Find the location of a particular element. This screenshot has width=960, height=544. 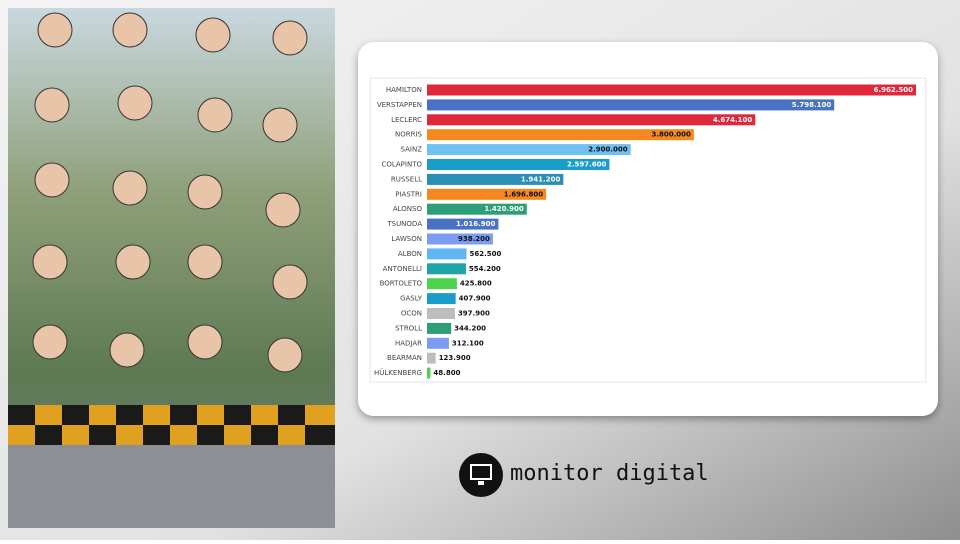

category-label: STROLL is located at coordinates (408, 328).